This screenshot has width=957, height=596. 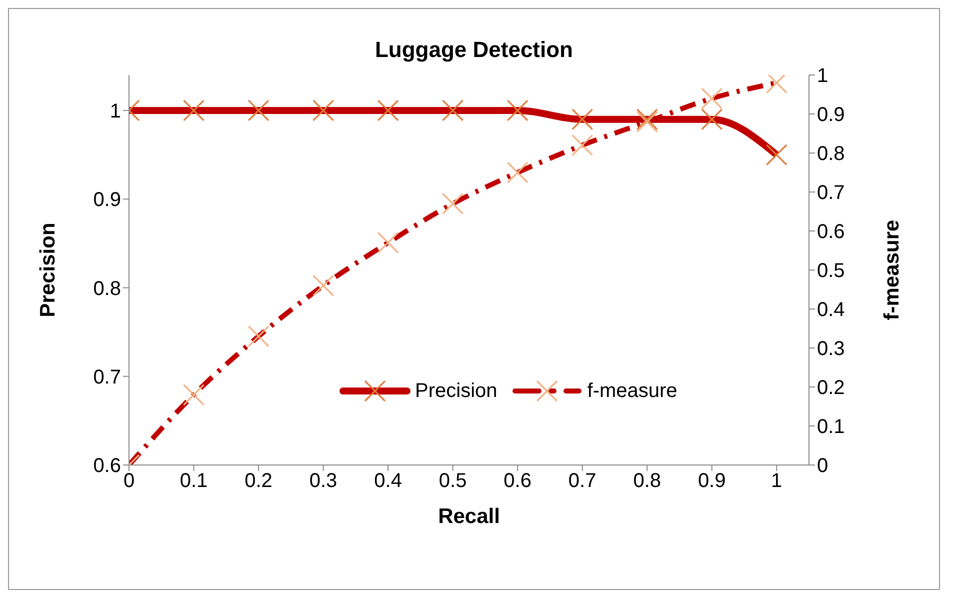 I want to click on x-tick-label: 0.1, so click(x=194, y=481).